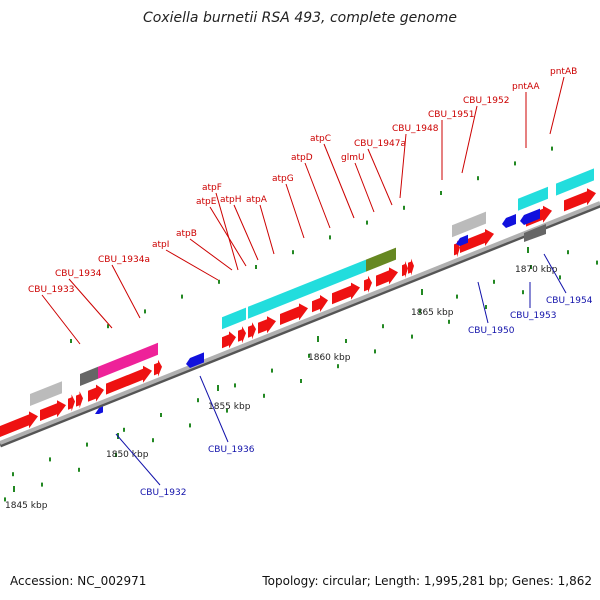 The image size is (600, 600). What do you see at coordinates (381, 259) in the screenshot?
I see `gene-box-glmU` at bounding box center [381, 259].